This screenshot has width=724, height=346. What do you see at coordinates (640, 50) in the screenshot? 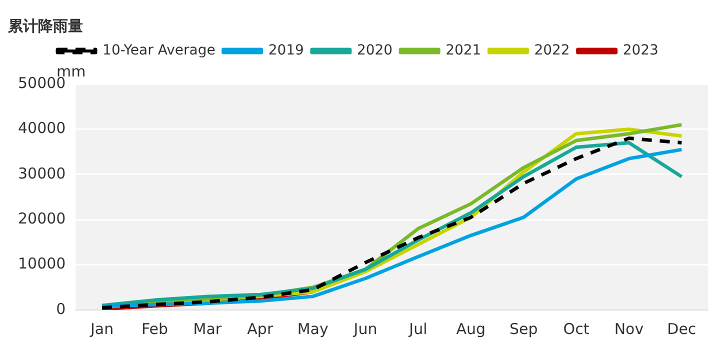
I see `legend-label: 2023` at bounding box center [640, 50].